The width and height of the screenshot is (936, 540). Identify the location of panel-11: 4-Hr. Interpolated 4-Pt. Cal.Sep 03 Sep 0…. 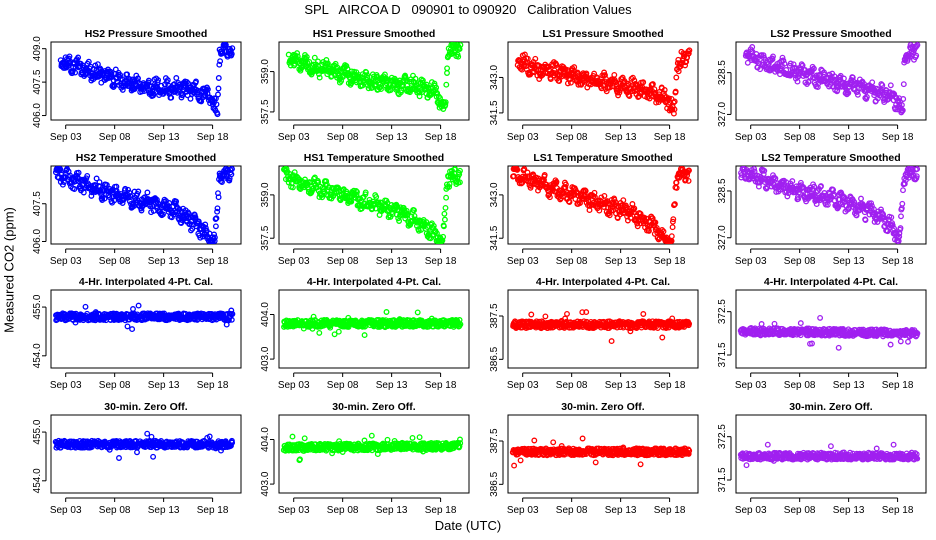
(594, 333).